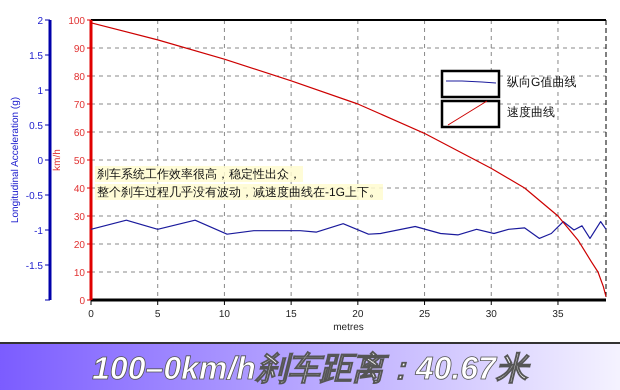  What do you see at coordinates (36, 126) in the screenshot?
I see `y-tick-label: 0.5` at bounding box center [36, 126].